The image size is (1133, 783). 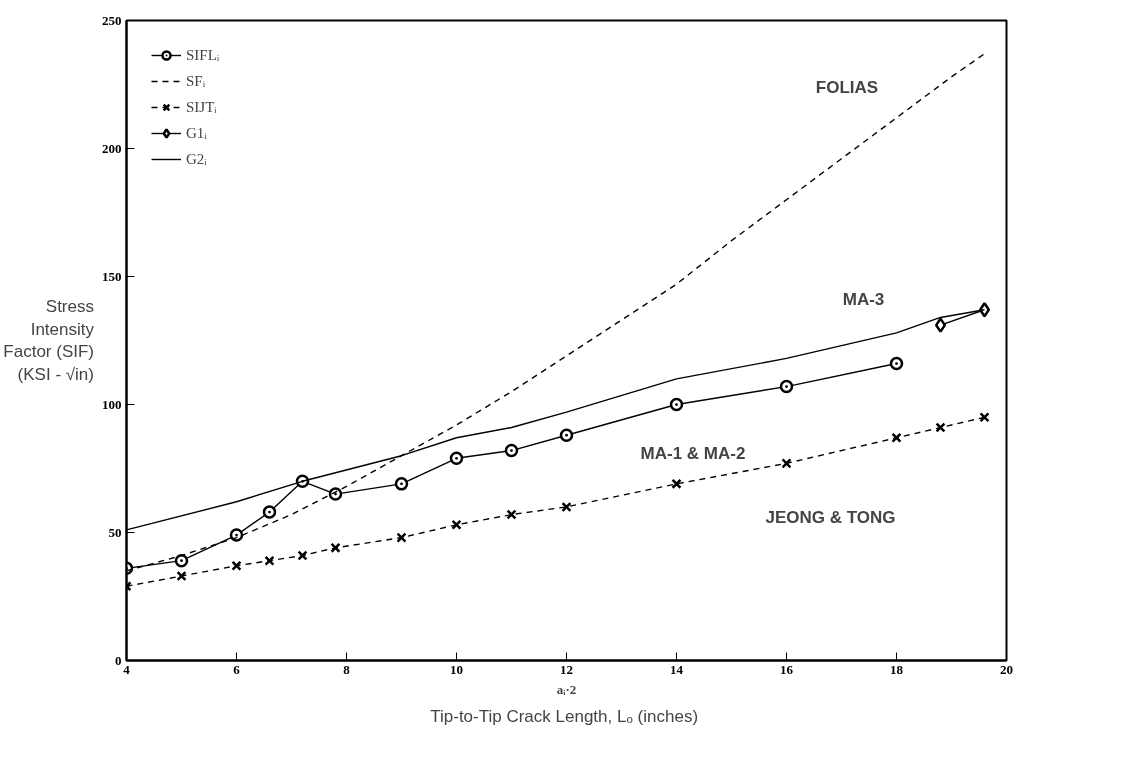 I want to click on x-tick-label: 16, so click(x=787, y=669).